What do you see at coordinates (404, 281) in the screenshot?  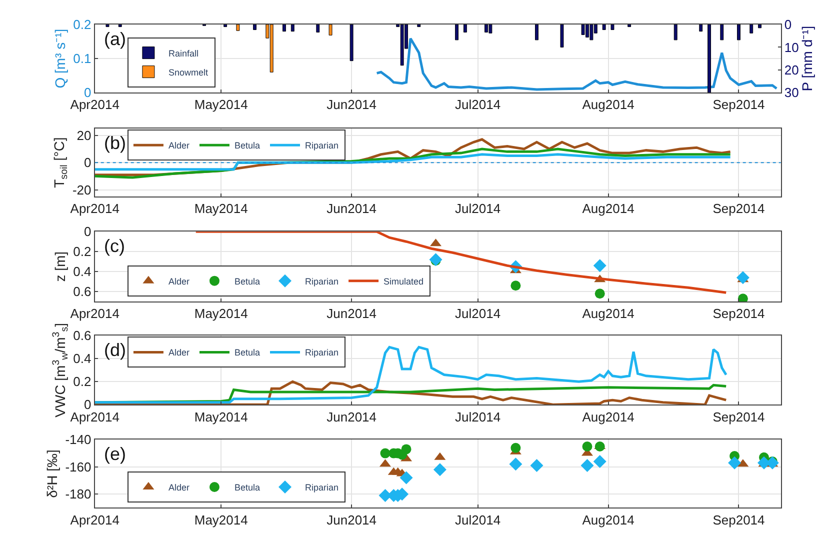 I see `legend-label: Simulated` at bounding box center [404, 281].